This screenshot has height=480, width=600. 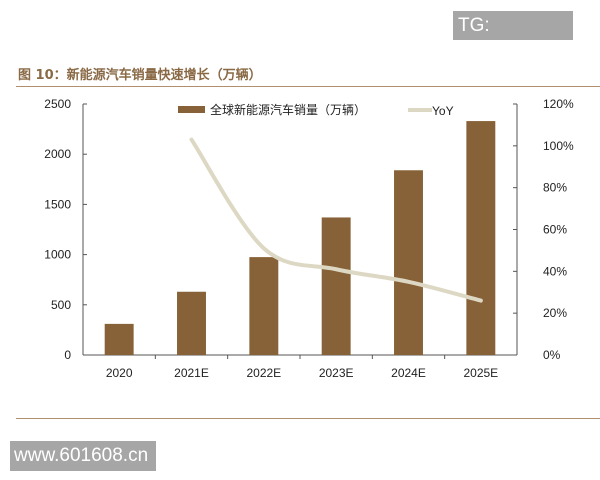 What do you see at coordinates (308, 86) in the screenshot?
I see `title-divider` at bounding box center [308, 86].